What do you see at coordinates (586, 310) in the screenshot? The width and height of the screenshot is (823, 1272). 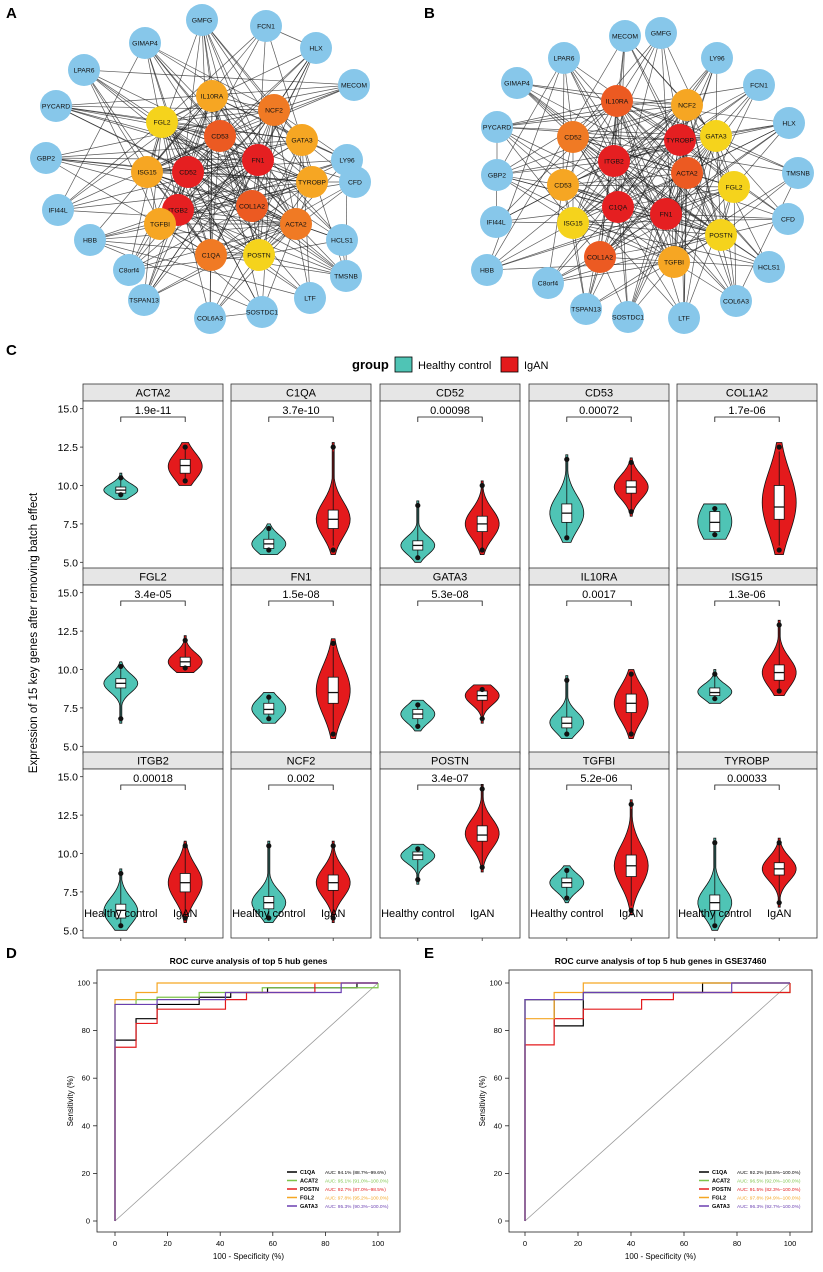 I see `network-node-label: TSPAN13` at bounding box center [586, 310].